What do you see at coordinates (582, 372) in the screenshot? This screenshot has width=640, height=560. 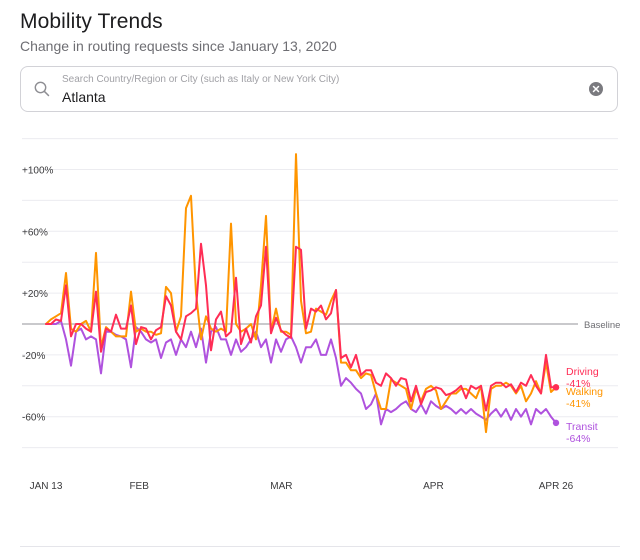 I see `series-name-label: Driving` at bounding box center [582, 372].